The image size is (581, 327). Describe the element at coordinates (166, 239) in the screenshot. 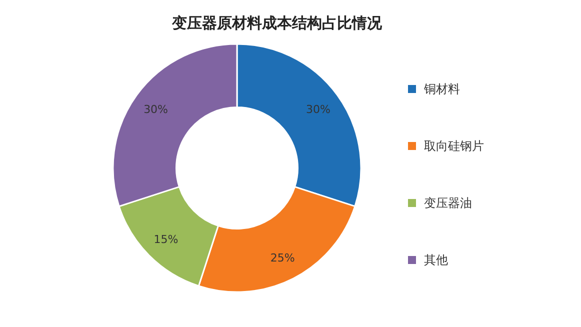

I see `data-label: 15%` at that location.